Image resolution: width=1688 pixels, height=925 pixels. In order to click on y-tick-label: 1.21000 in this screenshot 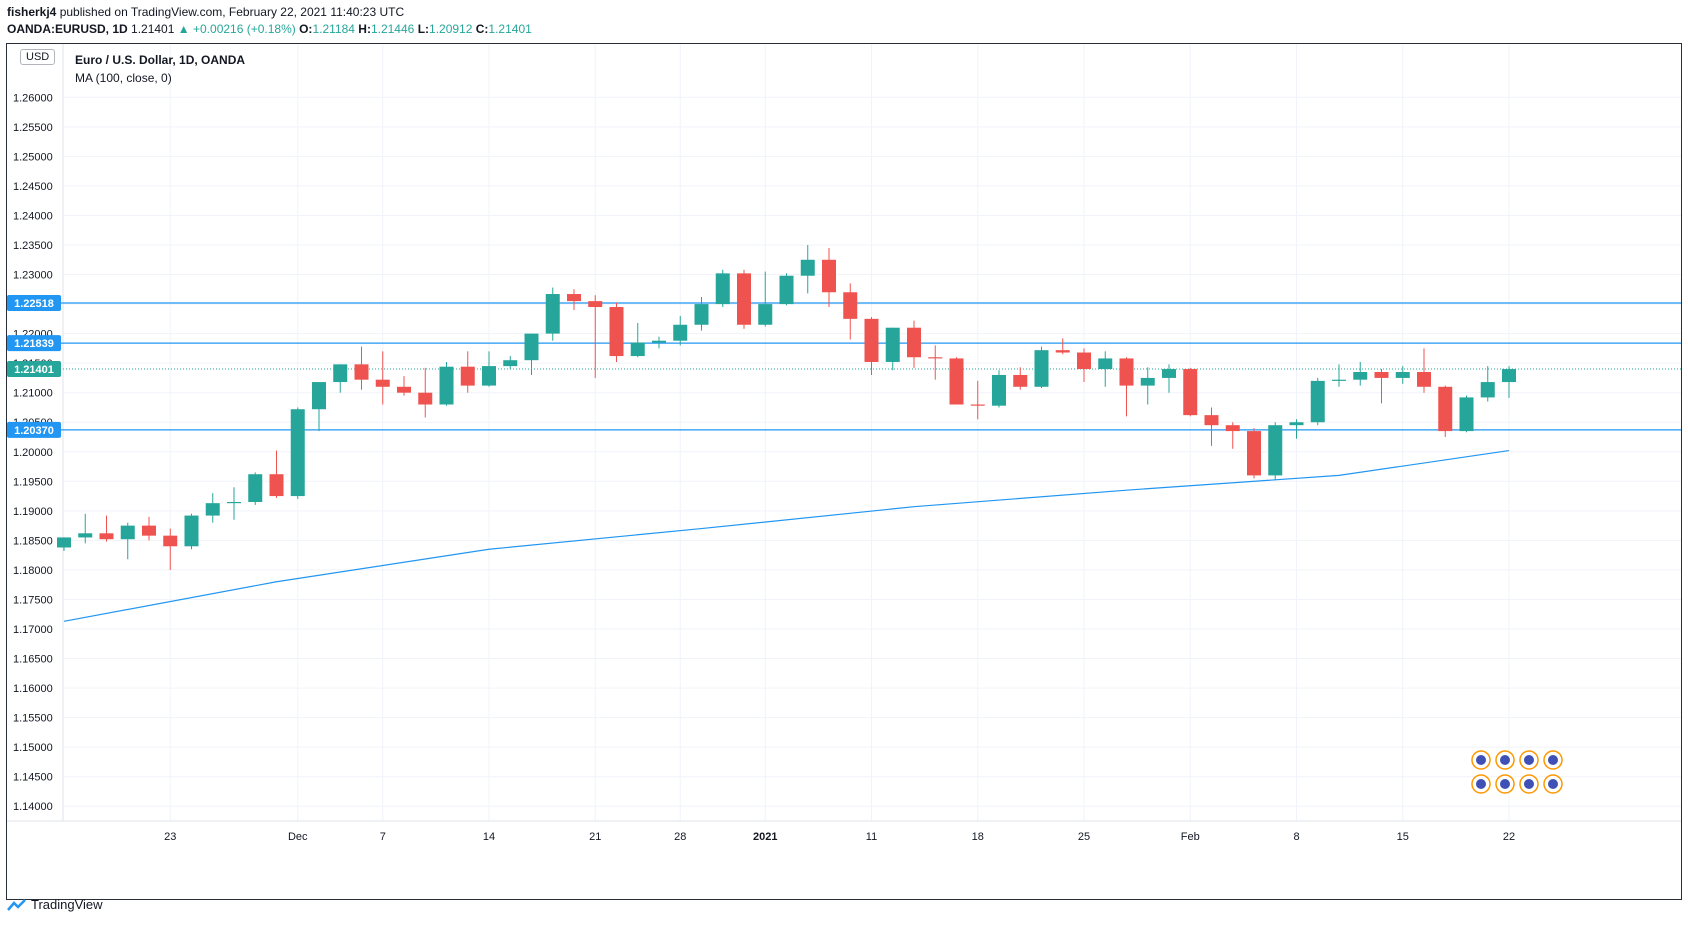, I will do `click(33, 394)`.